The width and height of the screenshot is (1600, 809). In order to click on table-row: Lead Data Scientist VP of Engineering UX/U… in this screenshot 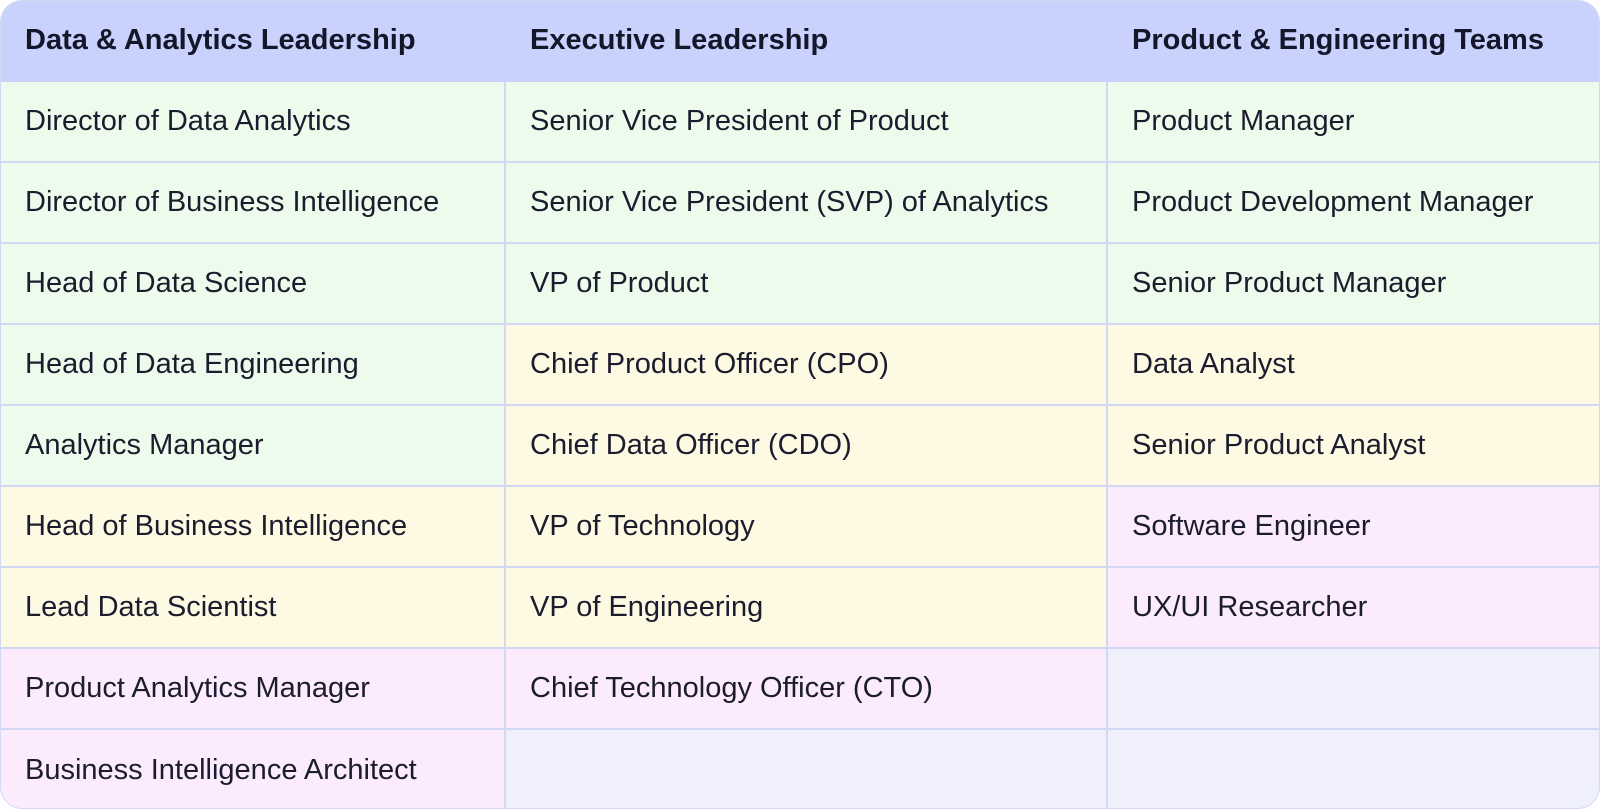, I will do `click(800, 608)`.